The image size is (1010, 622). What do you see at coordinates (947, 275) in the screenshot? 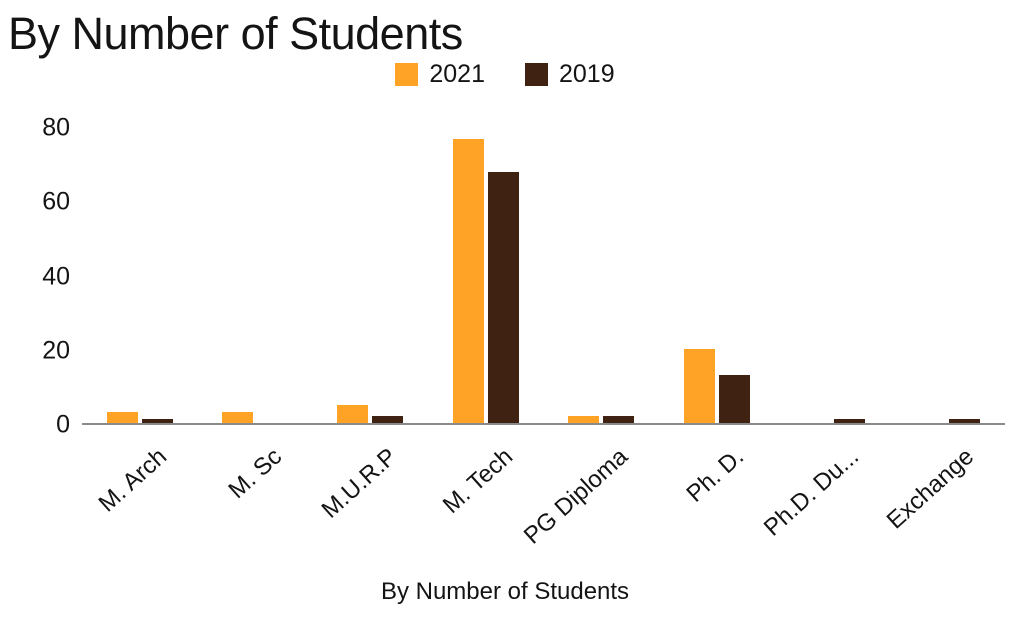
I see `bar-group-exchange` at bounding box center [947, 275].